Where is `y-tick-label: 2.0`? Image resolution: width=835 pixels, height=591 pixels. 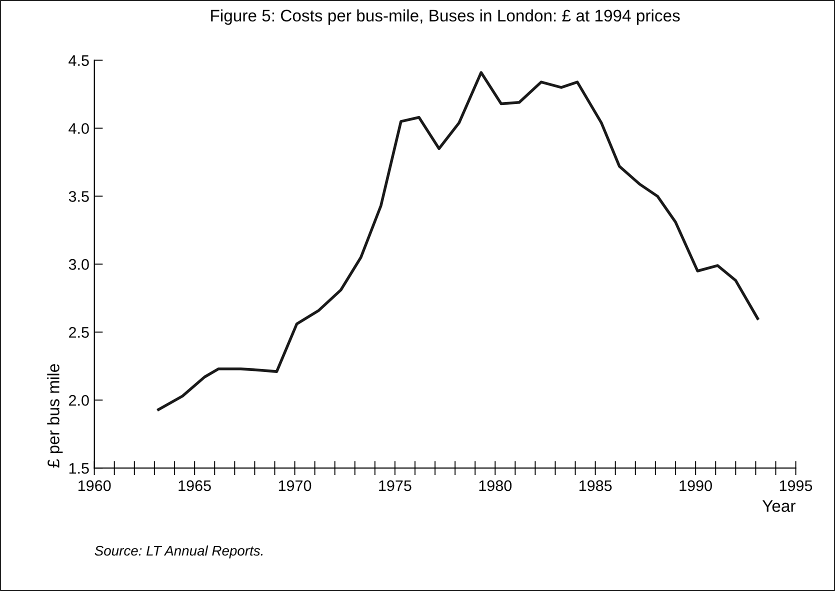
y-tick-label: 2.0 is located at coordinates (79, 400).